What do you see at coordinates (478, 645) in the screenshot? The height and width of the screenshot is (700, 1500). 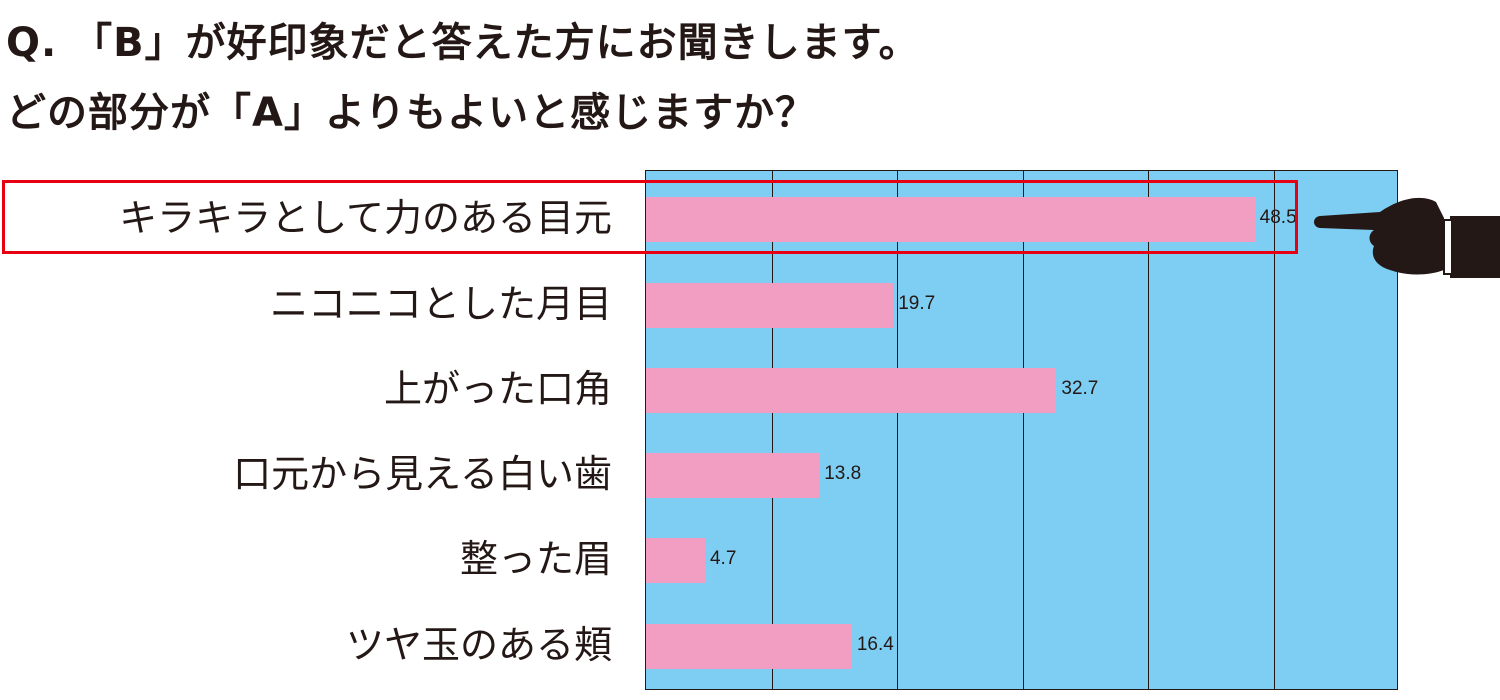 I see `category-label: ツヤ玉のある頬` at bounding box center [478, 645].